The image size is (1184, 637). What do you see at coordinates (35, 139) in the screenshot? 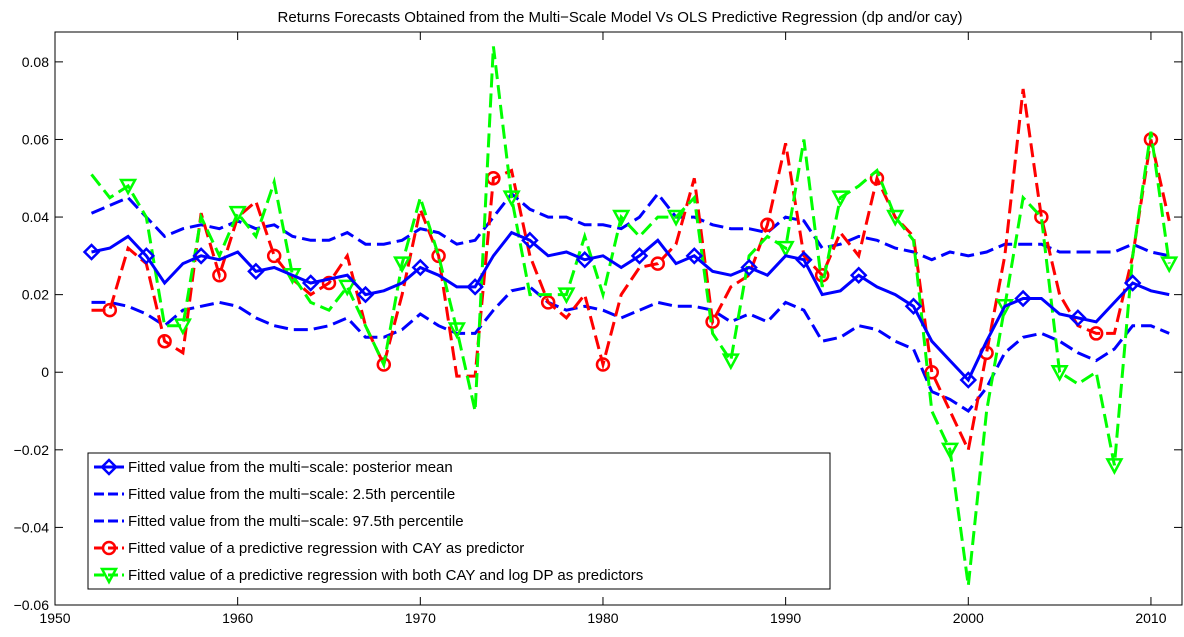
I see `y-tick-label: 0.06` at bounding box center [35, 139].